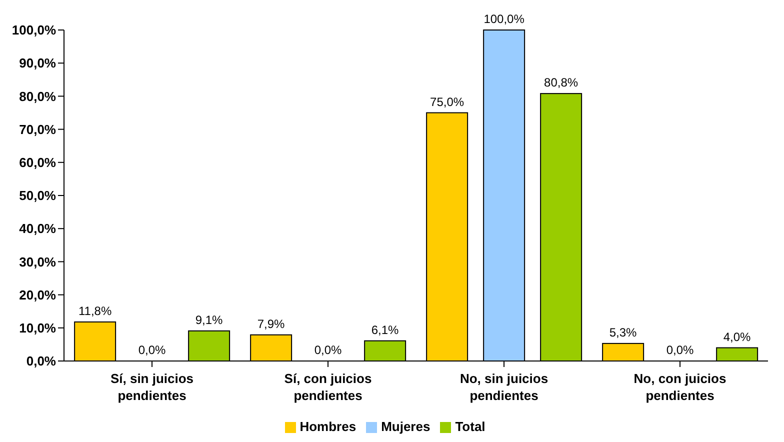 The width and height of the screenshot is (784, 442). I want to click on data-label: 11,8%, so click(95, 311).